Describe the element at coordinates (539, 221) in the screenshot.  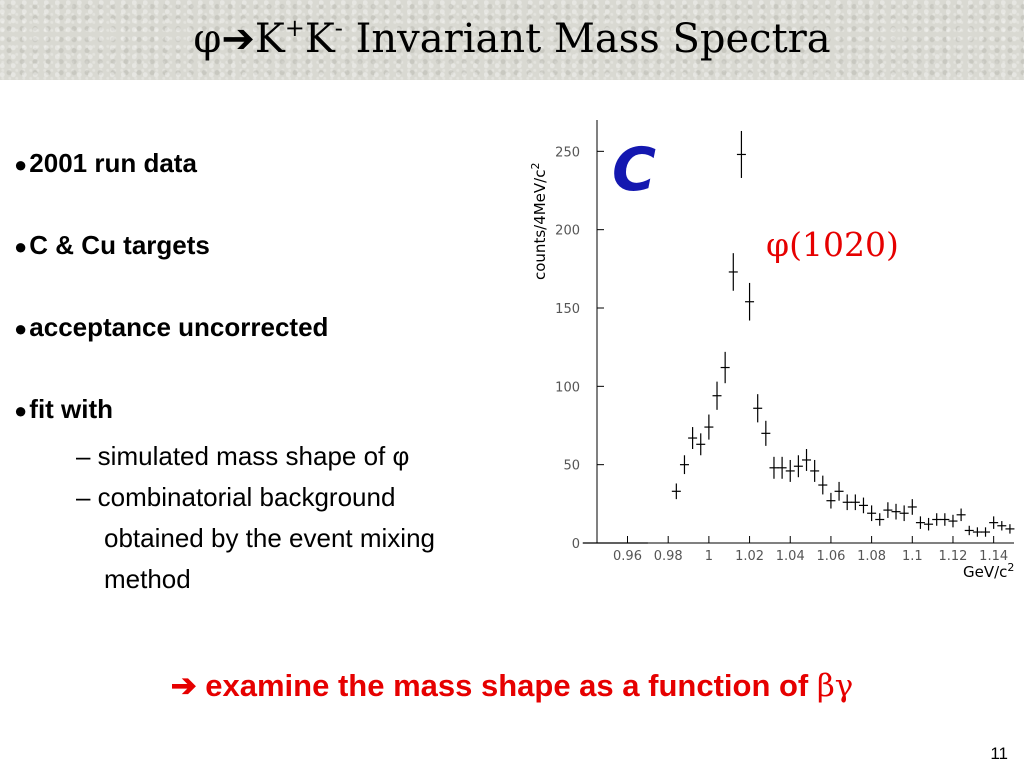
I see `y-axis-title: counts/4MeV/c2` at that location.